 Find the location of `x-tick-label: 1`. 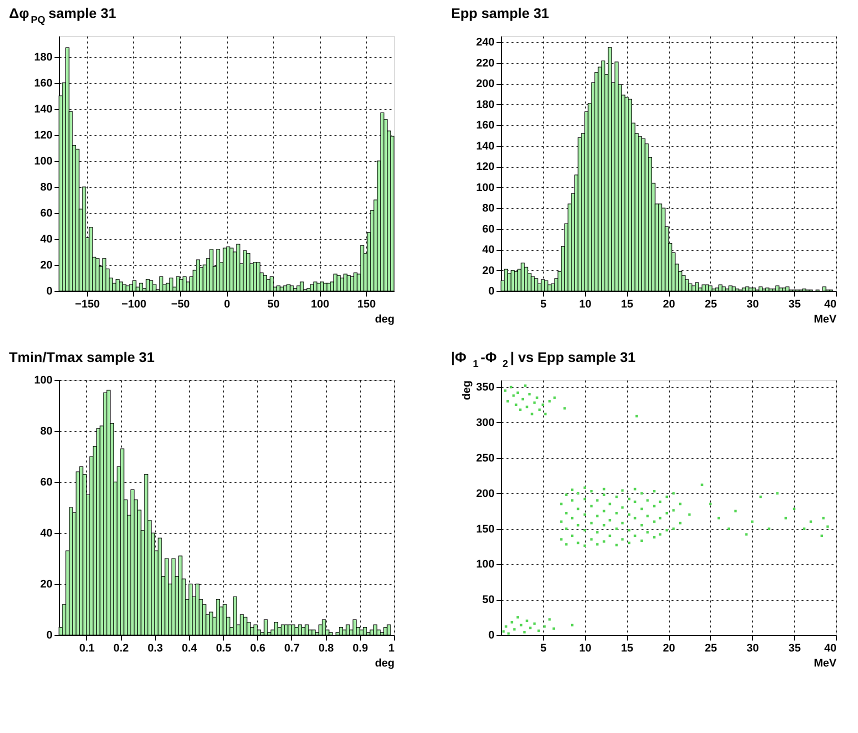

x-tick-label: 1 is located at coordinates (391, 648).